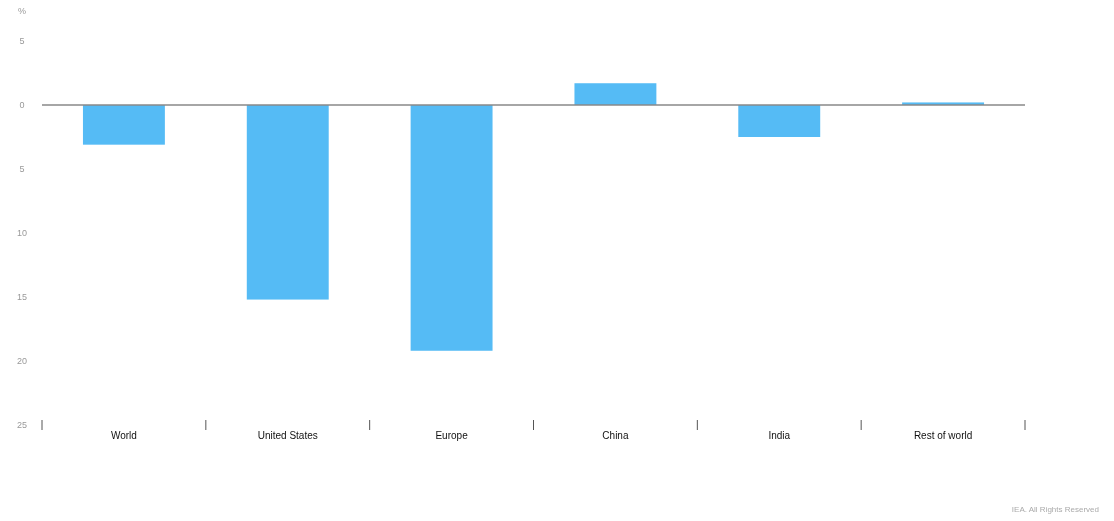  What do you see at coordinates (22, 233) in the screenshot?
I see `y-tick-label: 10` at bounding box center [22, 233].